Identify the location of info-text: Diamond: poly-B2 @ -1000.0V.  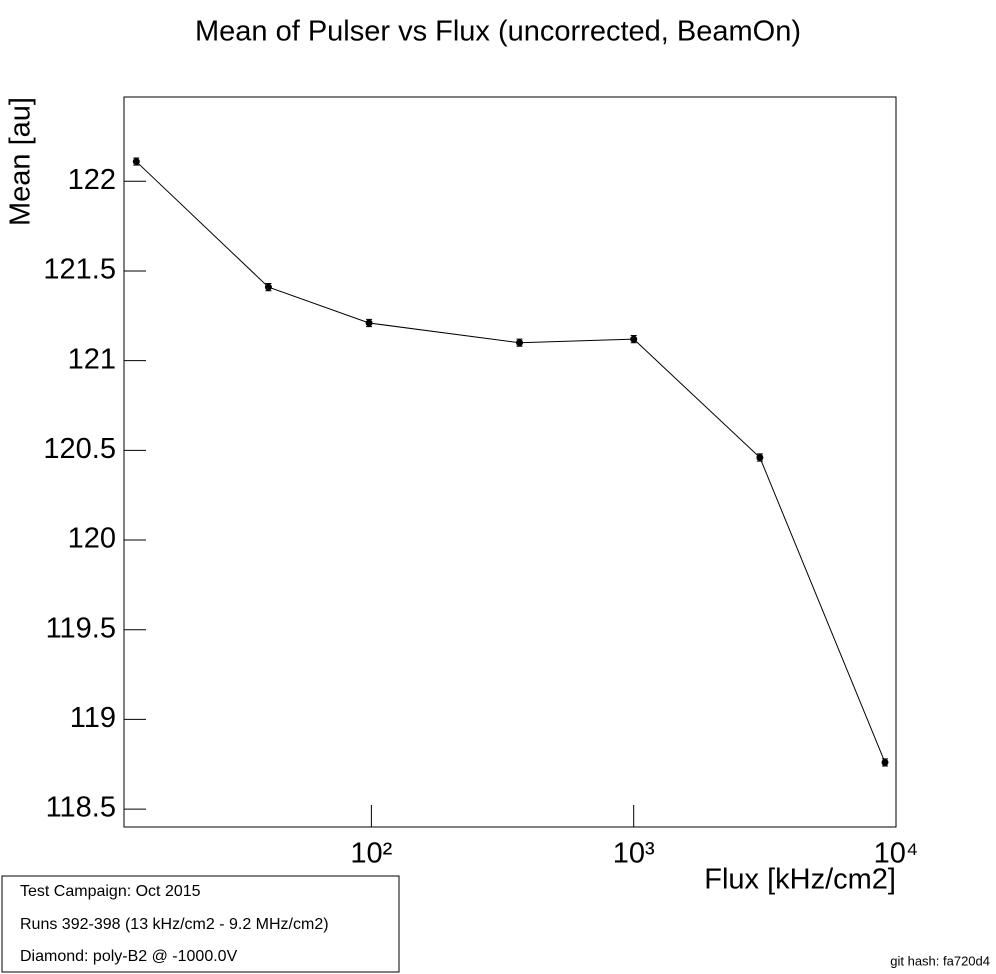
(129, 956).